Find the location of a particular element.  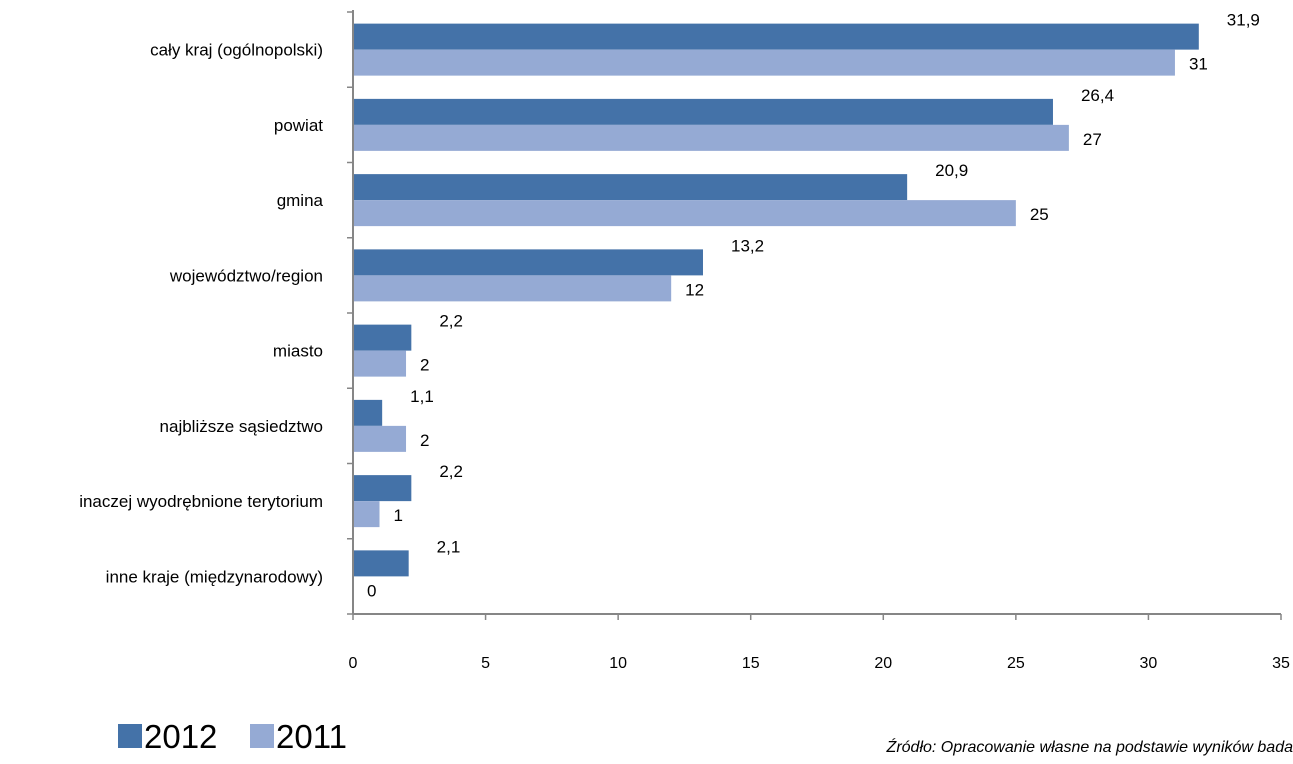

data-label-2011: 25 is located at coordinates (1039, 214).